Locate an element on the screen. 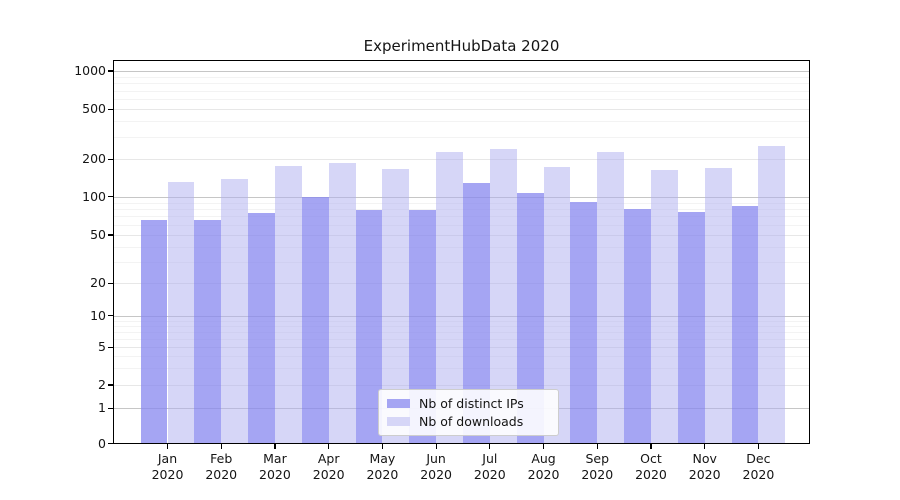 This screenshot has height=500, width=900. x-tick-mark-jan-2020 is located at coordinates (167, 446).